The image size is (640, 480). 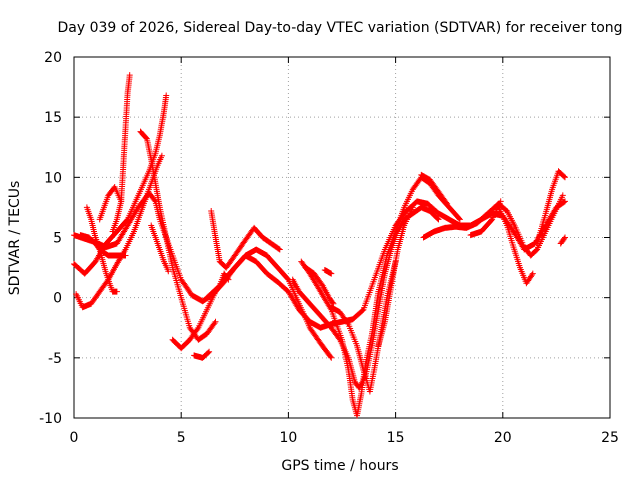 I want to click on y-tick-label: 10, so click(x=53, y=178).